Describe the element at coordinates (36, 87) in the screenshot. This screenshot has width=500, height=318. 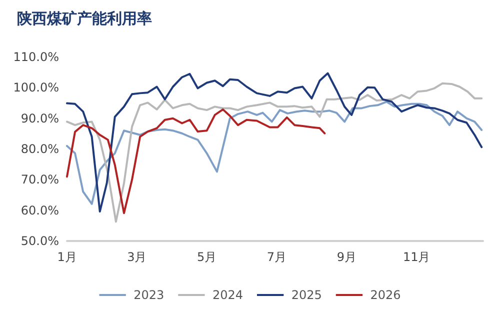
I see `y-tick-label: 100.0%` at that location.